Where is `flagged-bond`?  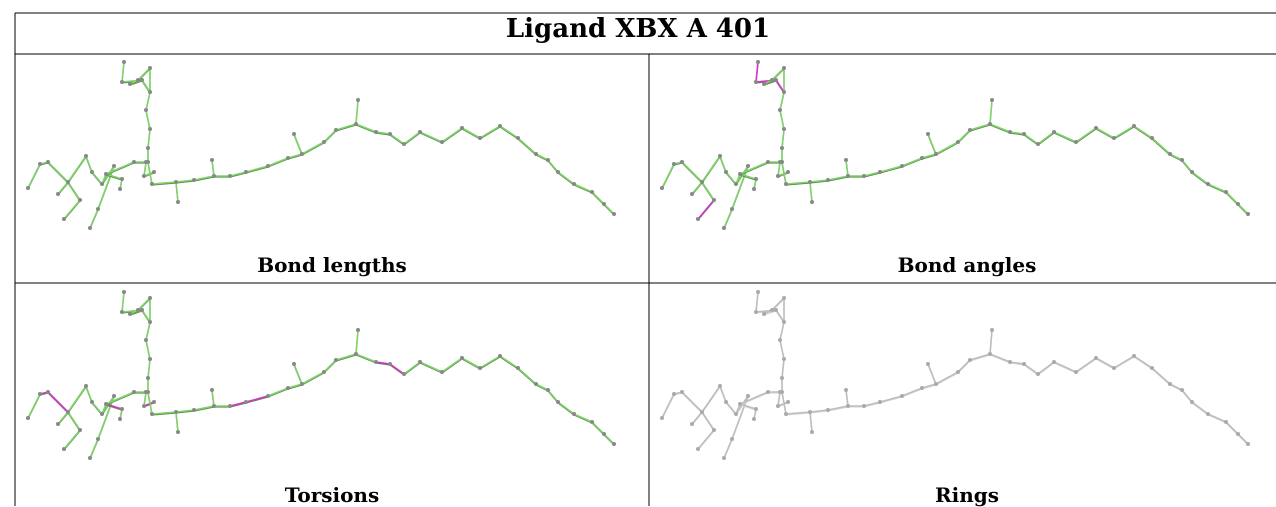 flagged-bond is located at coordinates (780, 86).